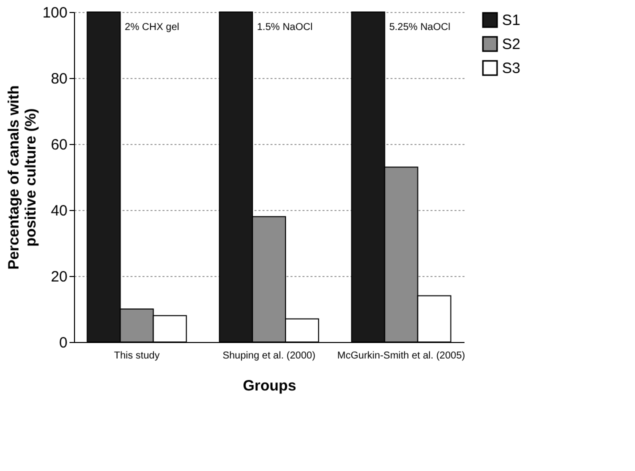 The width and height of the screenshot is (635, 471). What do you see at coordinates (269, 386) in the screenshot?
I see `x-axis-title: Groups` at bounding box center [269, 386].